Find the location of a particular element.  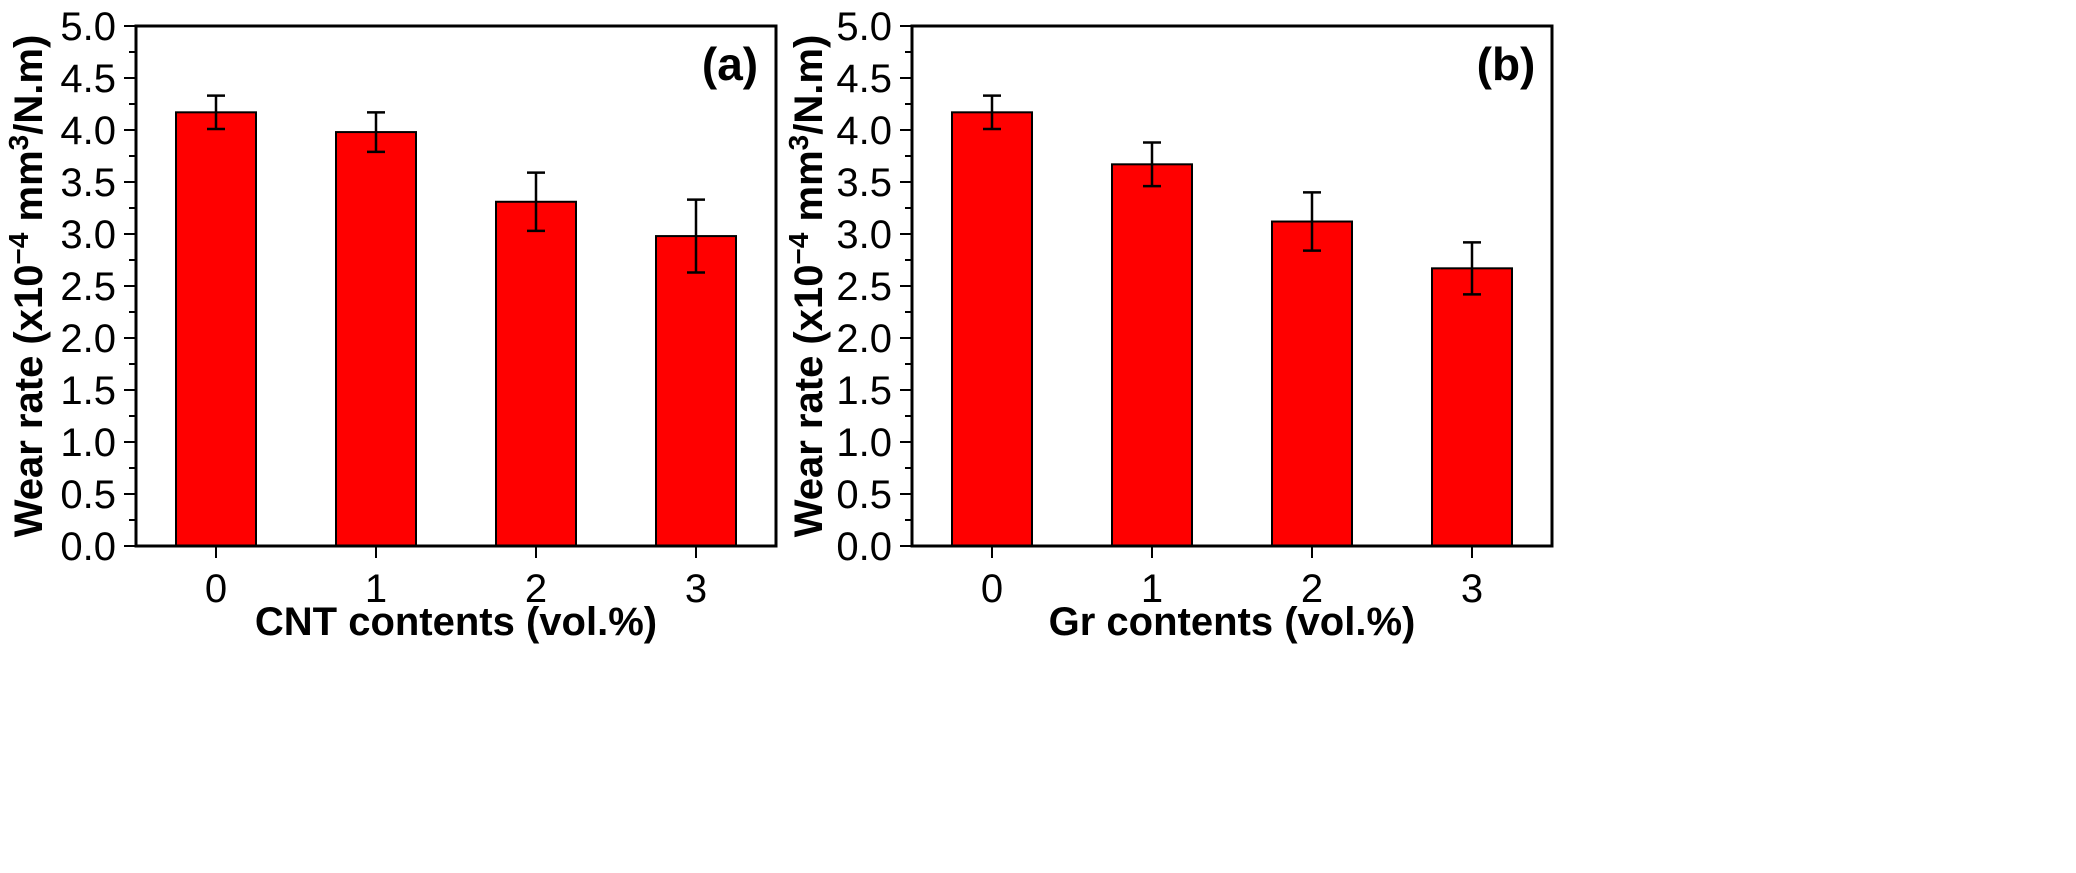

y-axis-title-b: Wear rate (x10−4 mm3/N.m) is located at coordinates (807, 286).